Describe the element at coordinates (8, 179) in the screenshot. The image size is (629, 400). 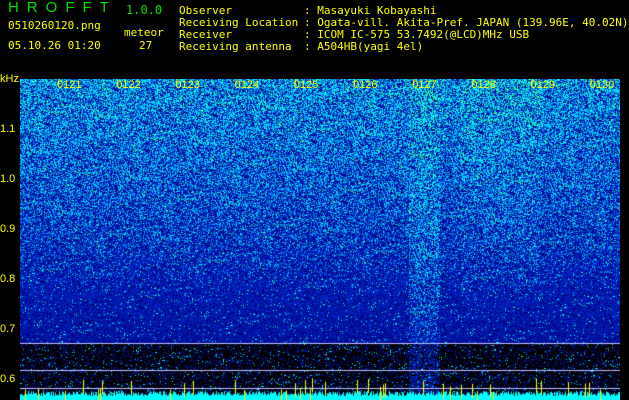
I see `y-tick-label: 1.0` at that location.